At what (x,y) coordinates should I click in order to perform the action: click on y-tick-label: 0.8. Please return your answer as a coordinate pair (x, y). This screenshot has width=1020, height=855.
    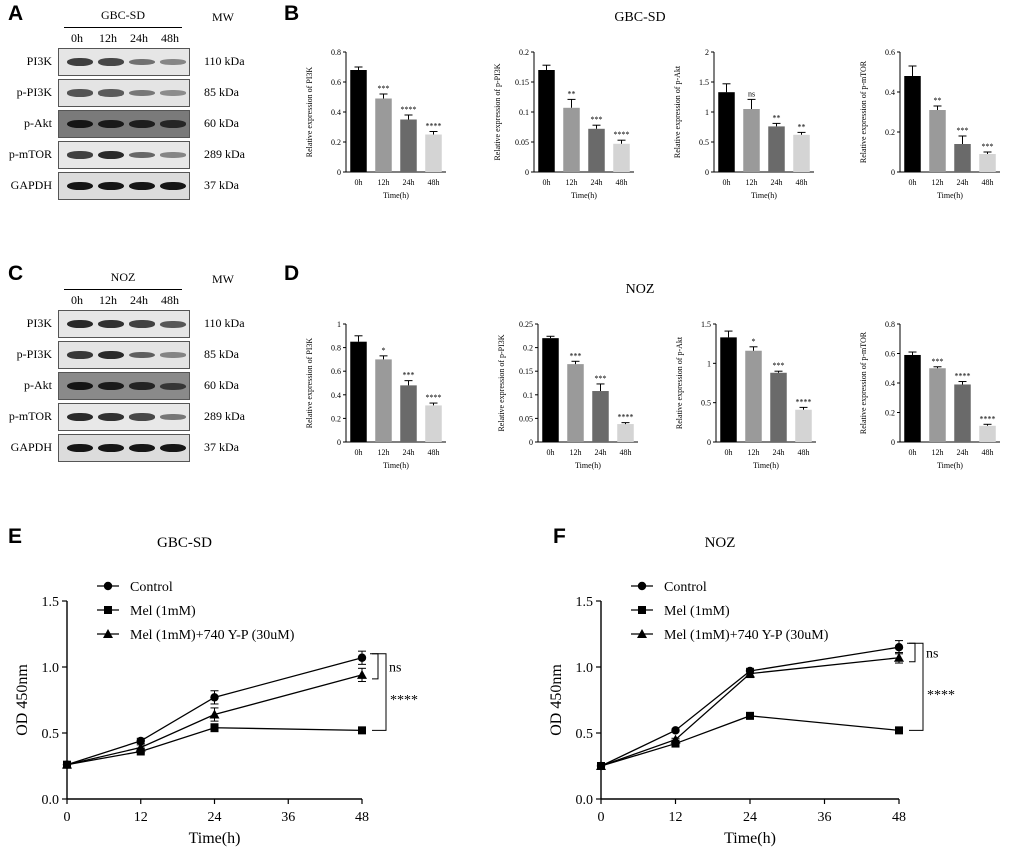
    Looking at the image, I should click on (890, 324).